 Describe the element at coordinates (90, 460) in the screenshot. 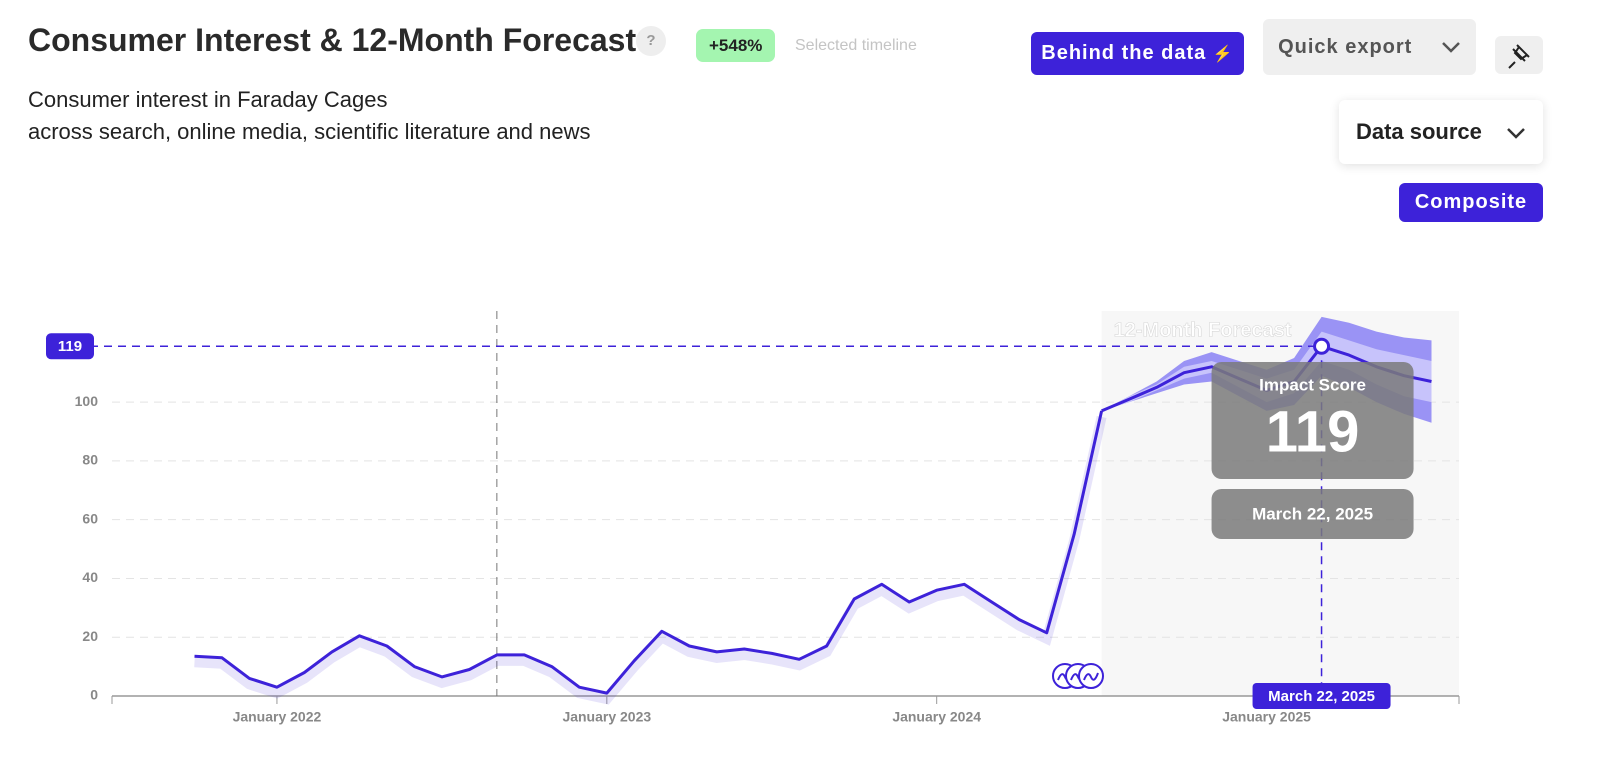

I see `y-tick-label: 80` at that location.